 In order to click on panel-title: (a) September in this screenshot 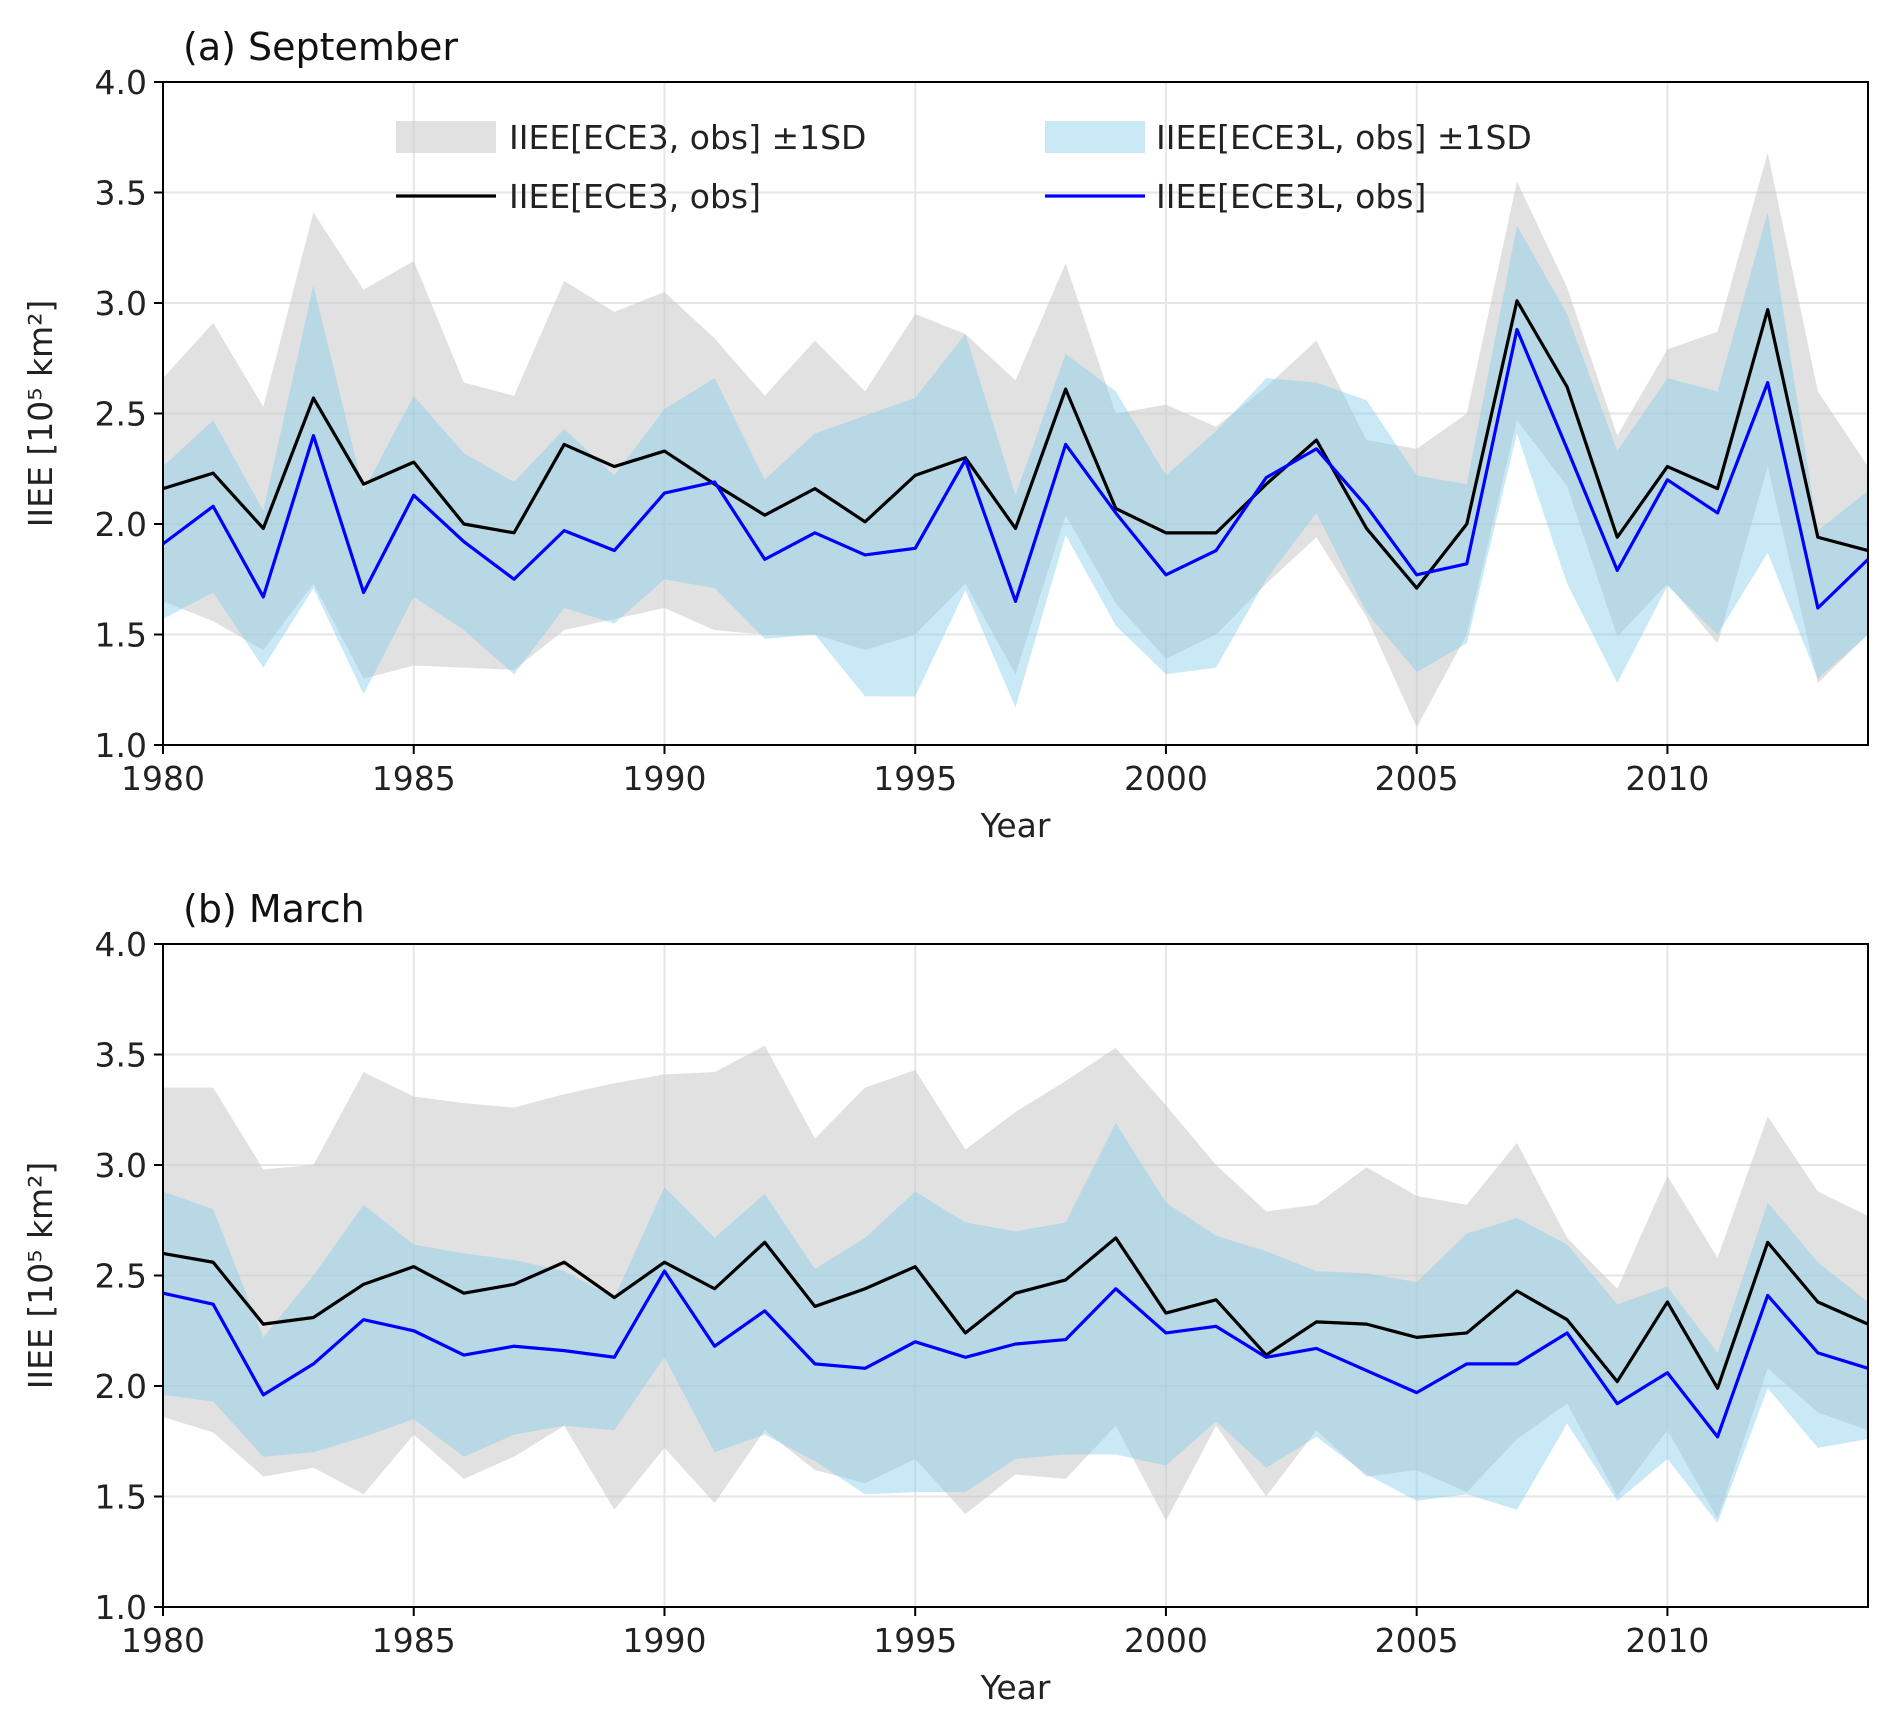, I will do `click(320, 47)`.